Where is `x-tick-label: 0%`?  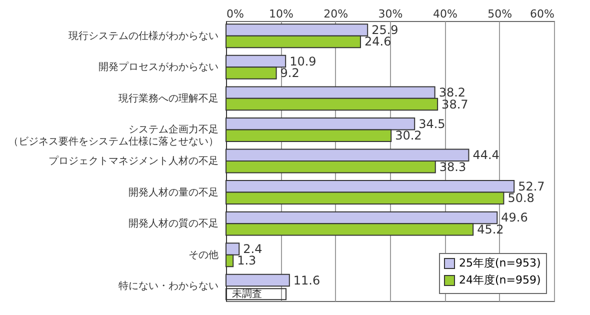 x-tick-label: 0% is located at coordinates (235, 14).